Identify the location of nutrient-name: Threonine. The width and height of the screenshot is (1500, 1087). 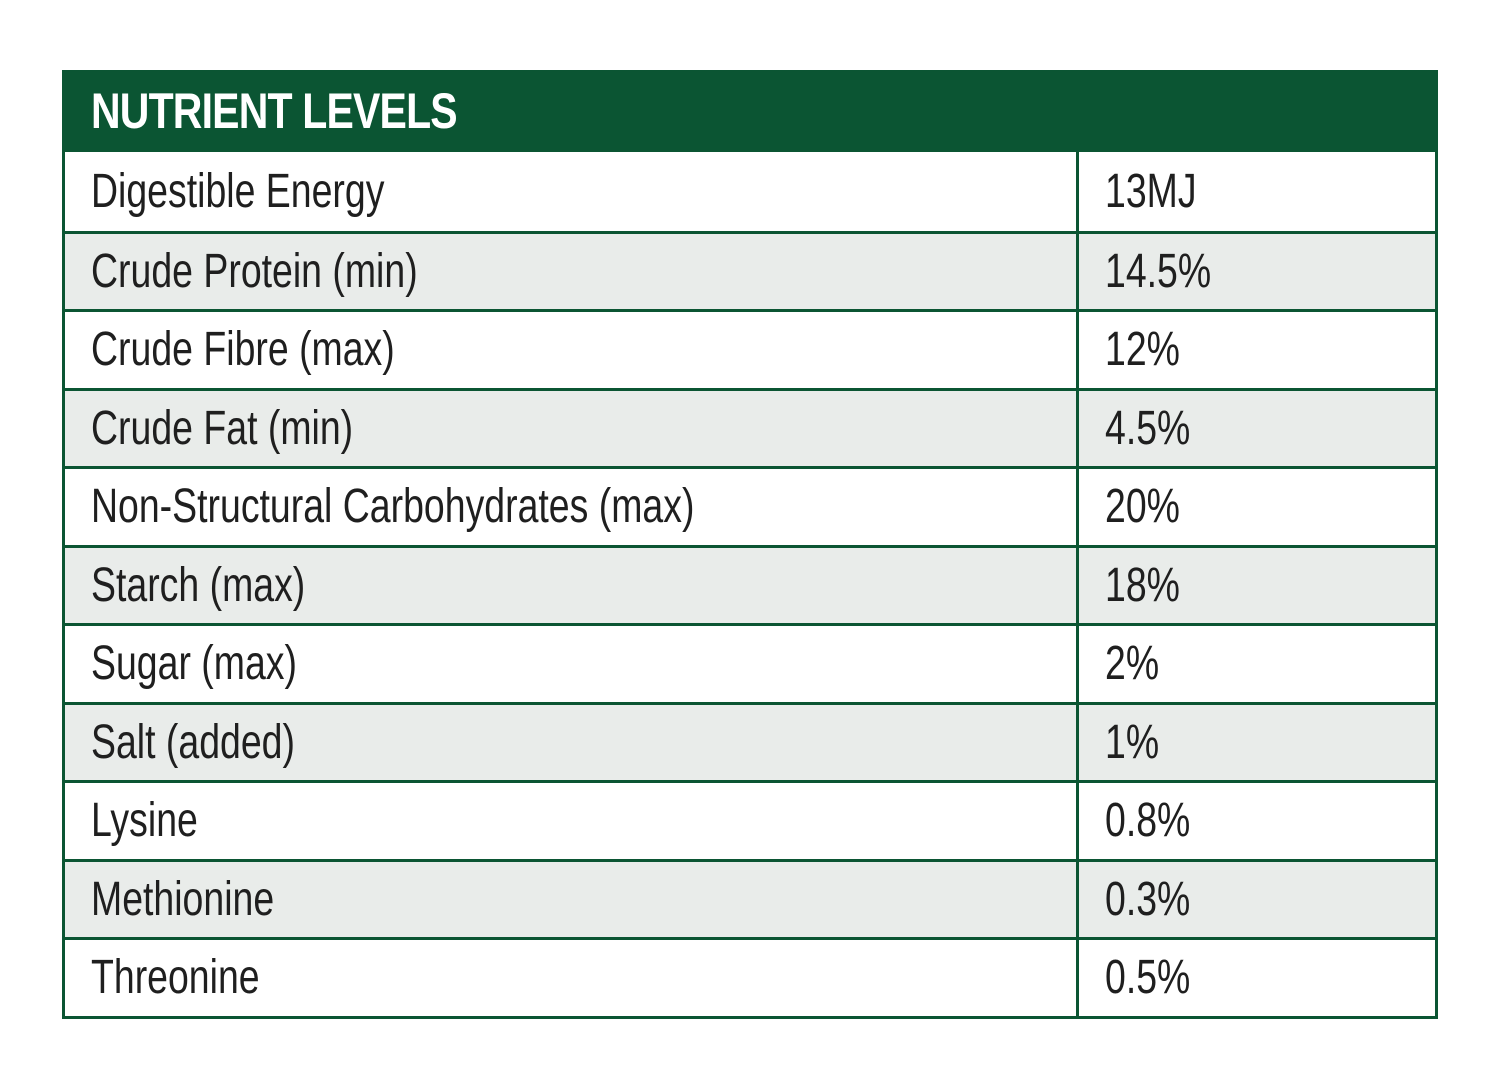
(175, 978).